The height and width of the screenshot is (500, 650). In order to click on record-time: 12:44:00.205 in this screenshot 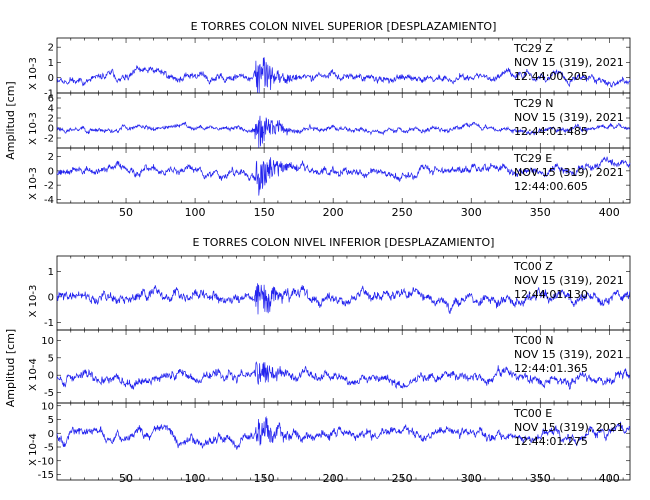, I will do `click(551, 76)`.